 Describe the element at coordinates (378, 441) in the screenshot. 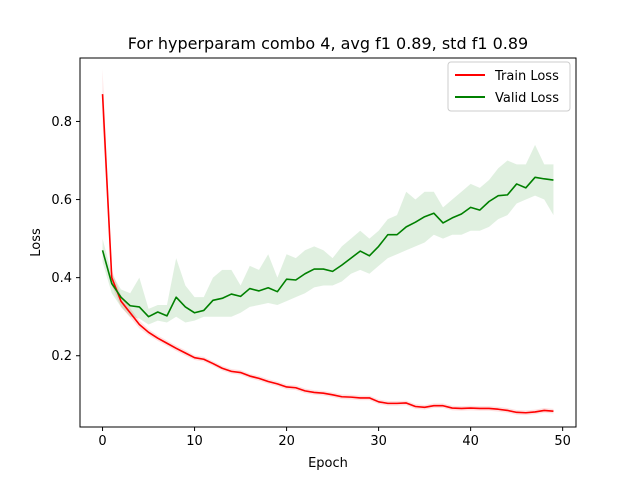

I see `x-tick-label: 30` at that location.